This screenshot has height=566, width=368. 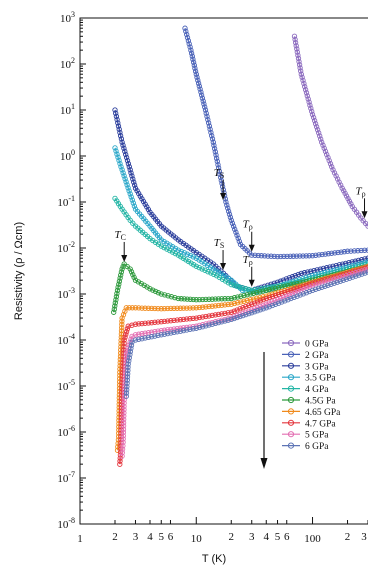 I want to click on y-tick-label: 10⁰, so click(x=67, y=155).